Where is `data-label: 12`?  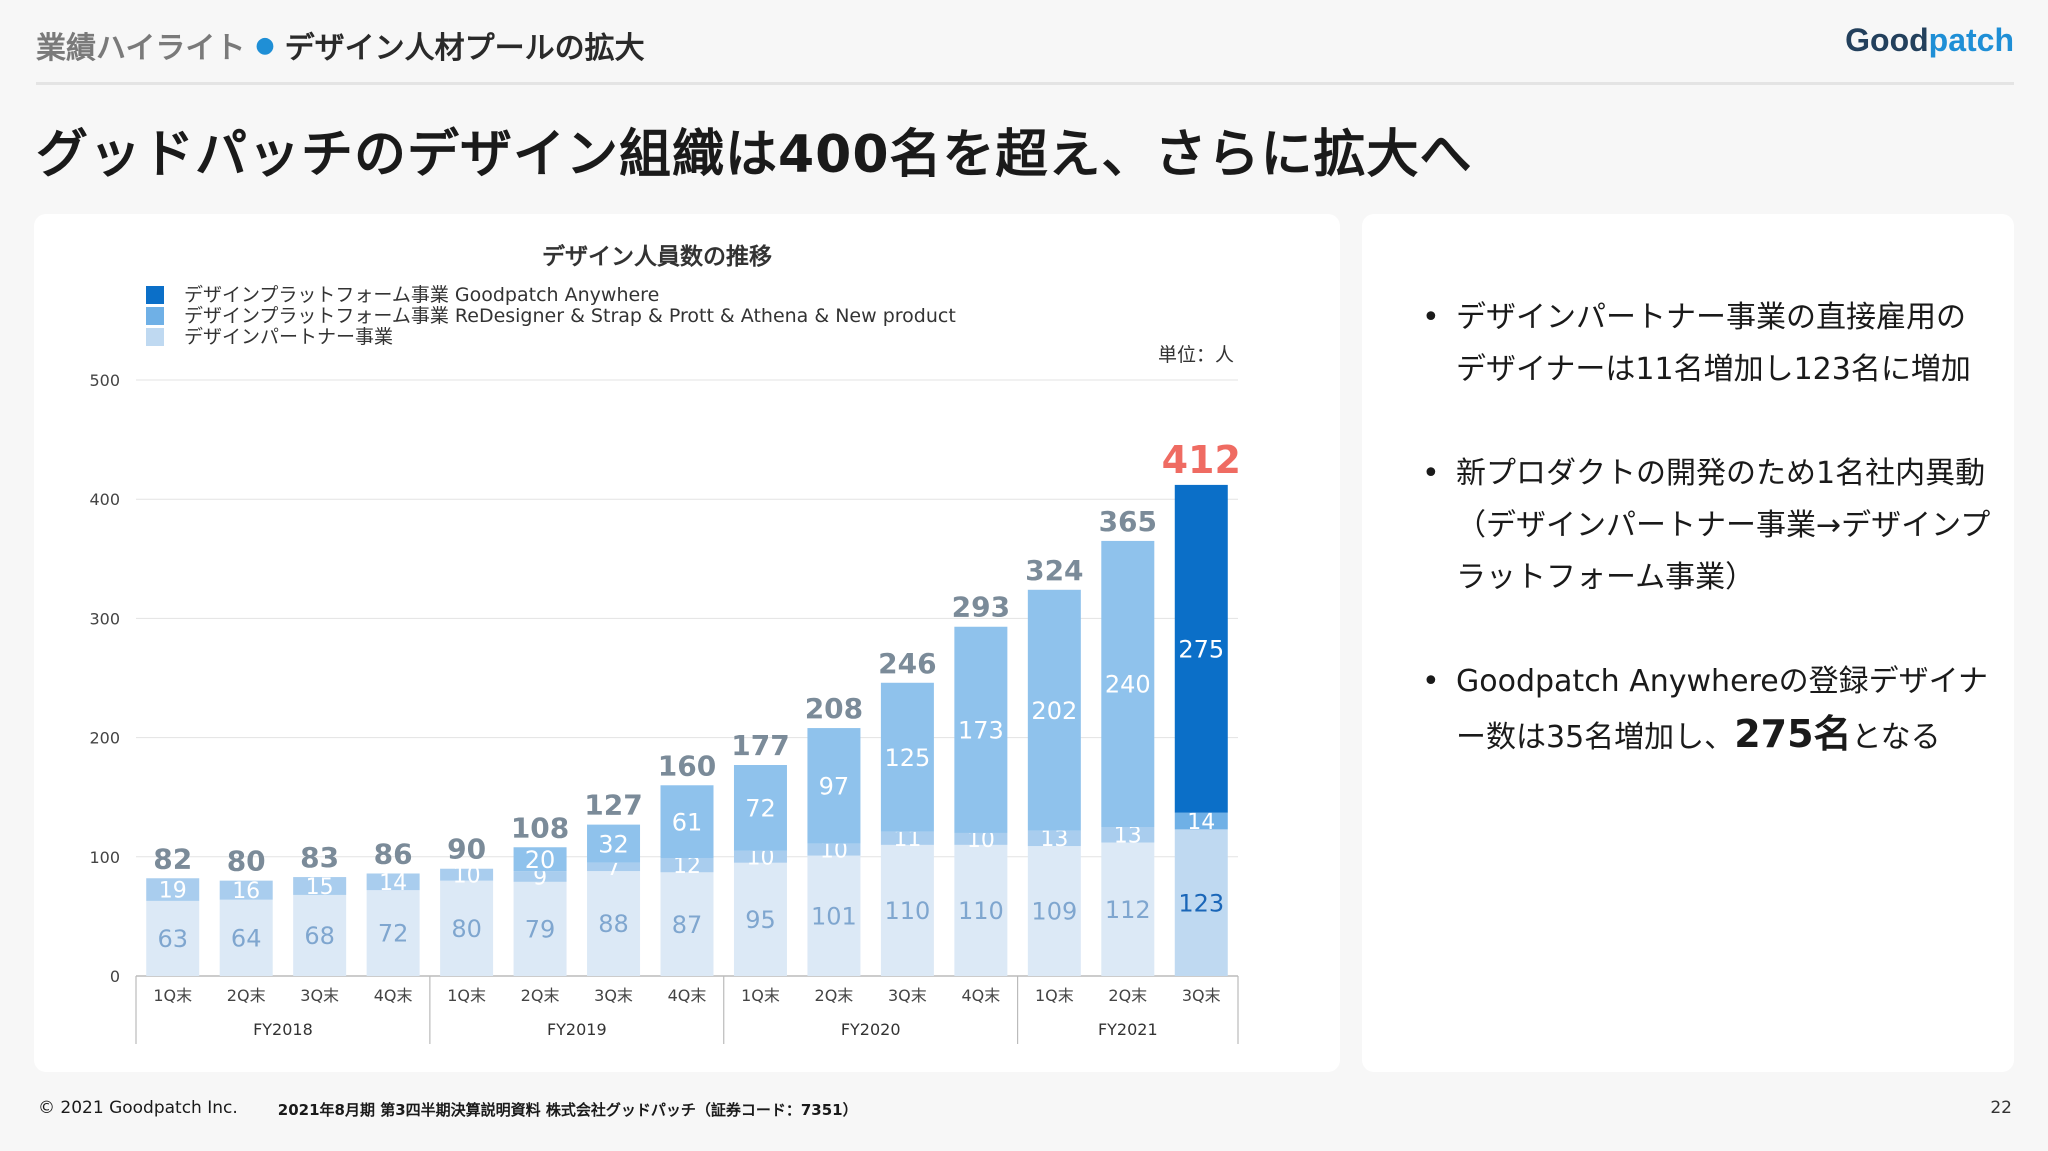 data-label: 12 is located at coordinates (687, 866).